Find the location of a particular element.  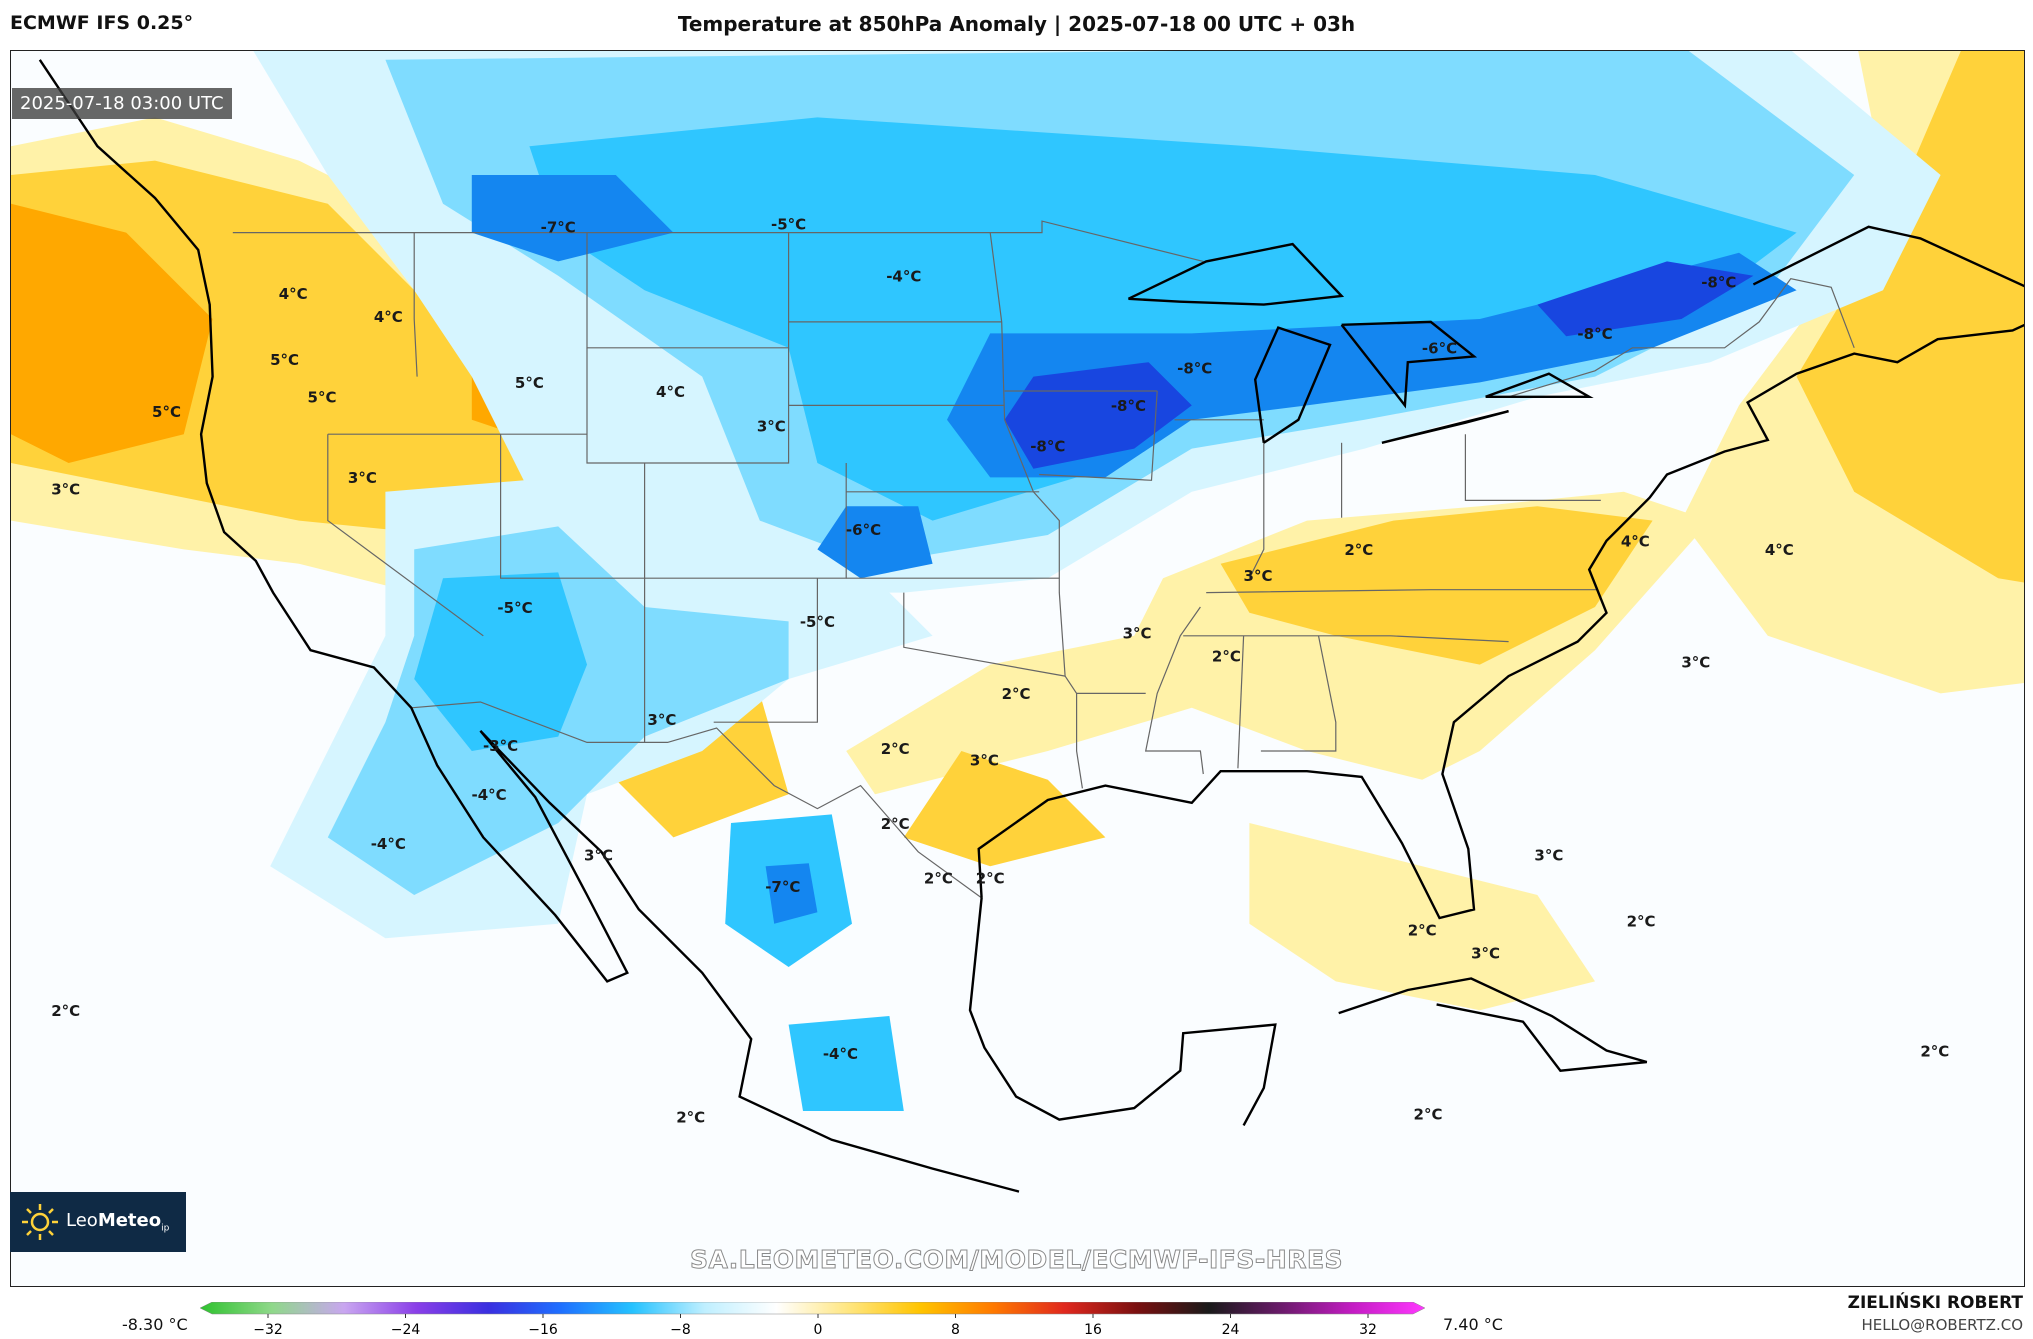

cold-ontario-core is located at coordinates (1645, 299).